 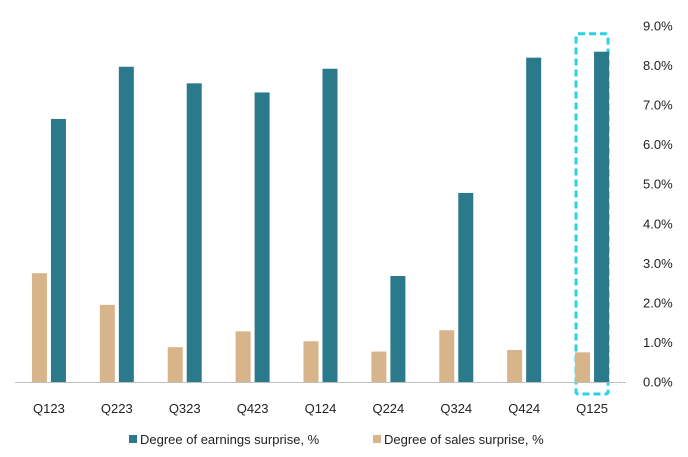 I want to click on x-tick-label: Q423, so click(x=253, y=408).